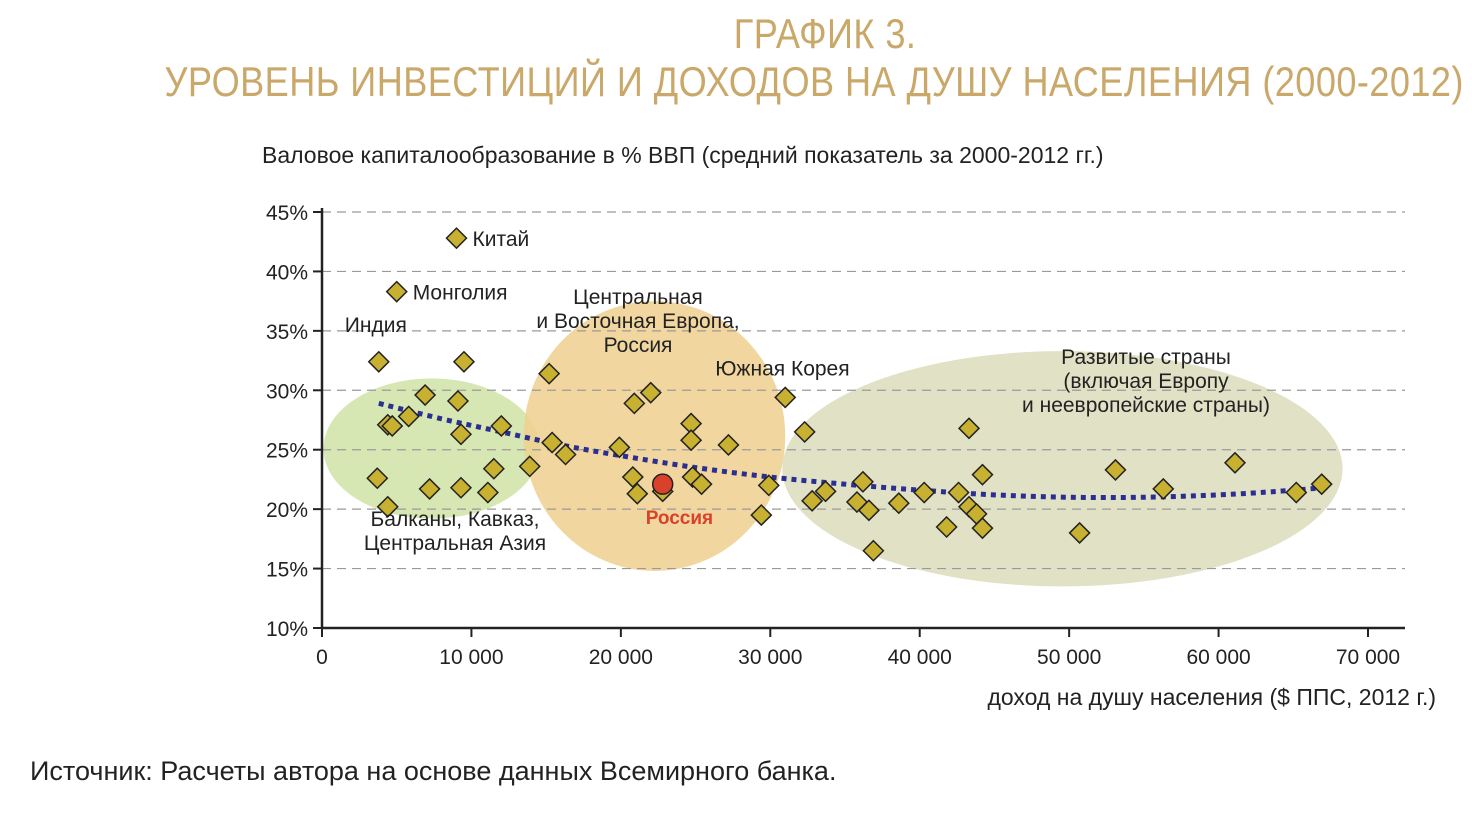 Image resolution: width=1472 pixels, height=816 pixels. I want to click on x-tick-label: 0, so click(322, 657).